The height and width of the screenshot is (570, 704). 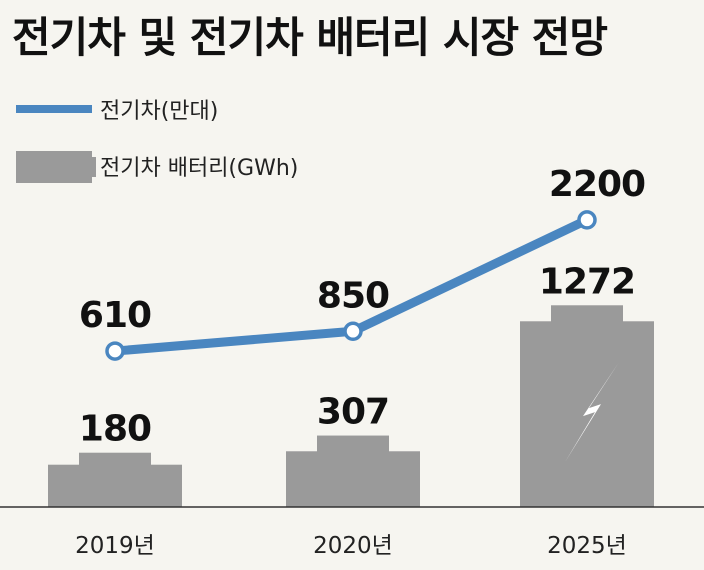 What do you see at coordinates (199, 168) in the screenshot?
I see `legend-label-battery: 전기차 배터리(GWh)` at bounding box center [199, 168].